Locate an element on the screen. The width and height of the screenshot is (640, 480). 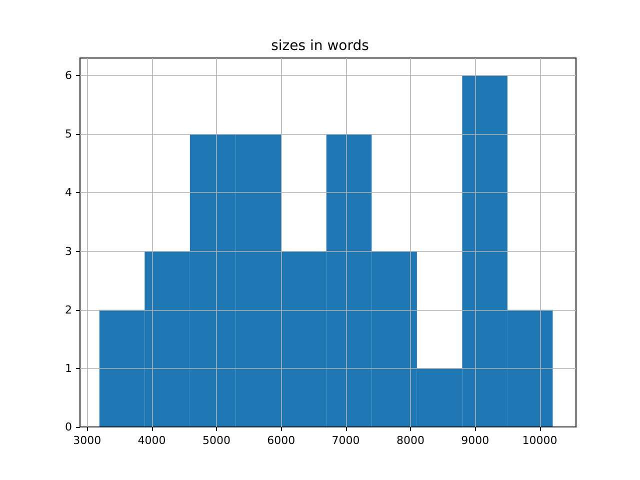
y-tick-label: 5 is located at coordinates (68, 134).